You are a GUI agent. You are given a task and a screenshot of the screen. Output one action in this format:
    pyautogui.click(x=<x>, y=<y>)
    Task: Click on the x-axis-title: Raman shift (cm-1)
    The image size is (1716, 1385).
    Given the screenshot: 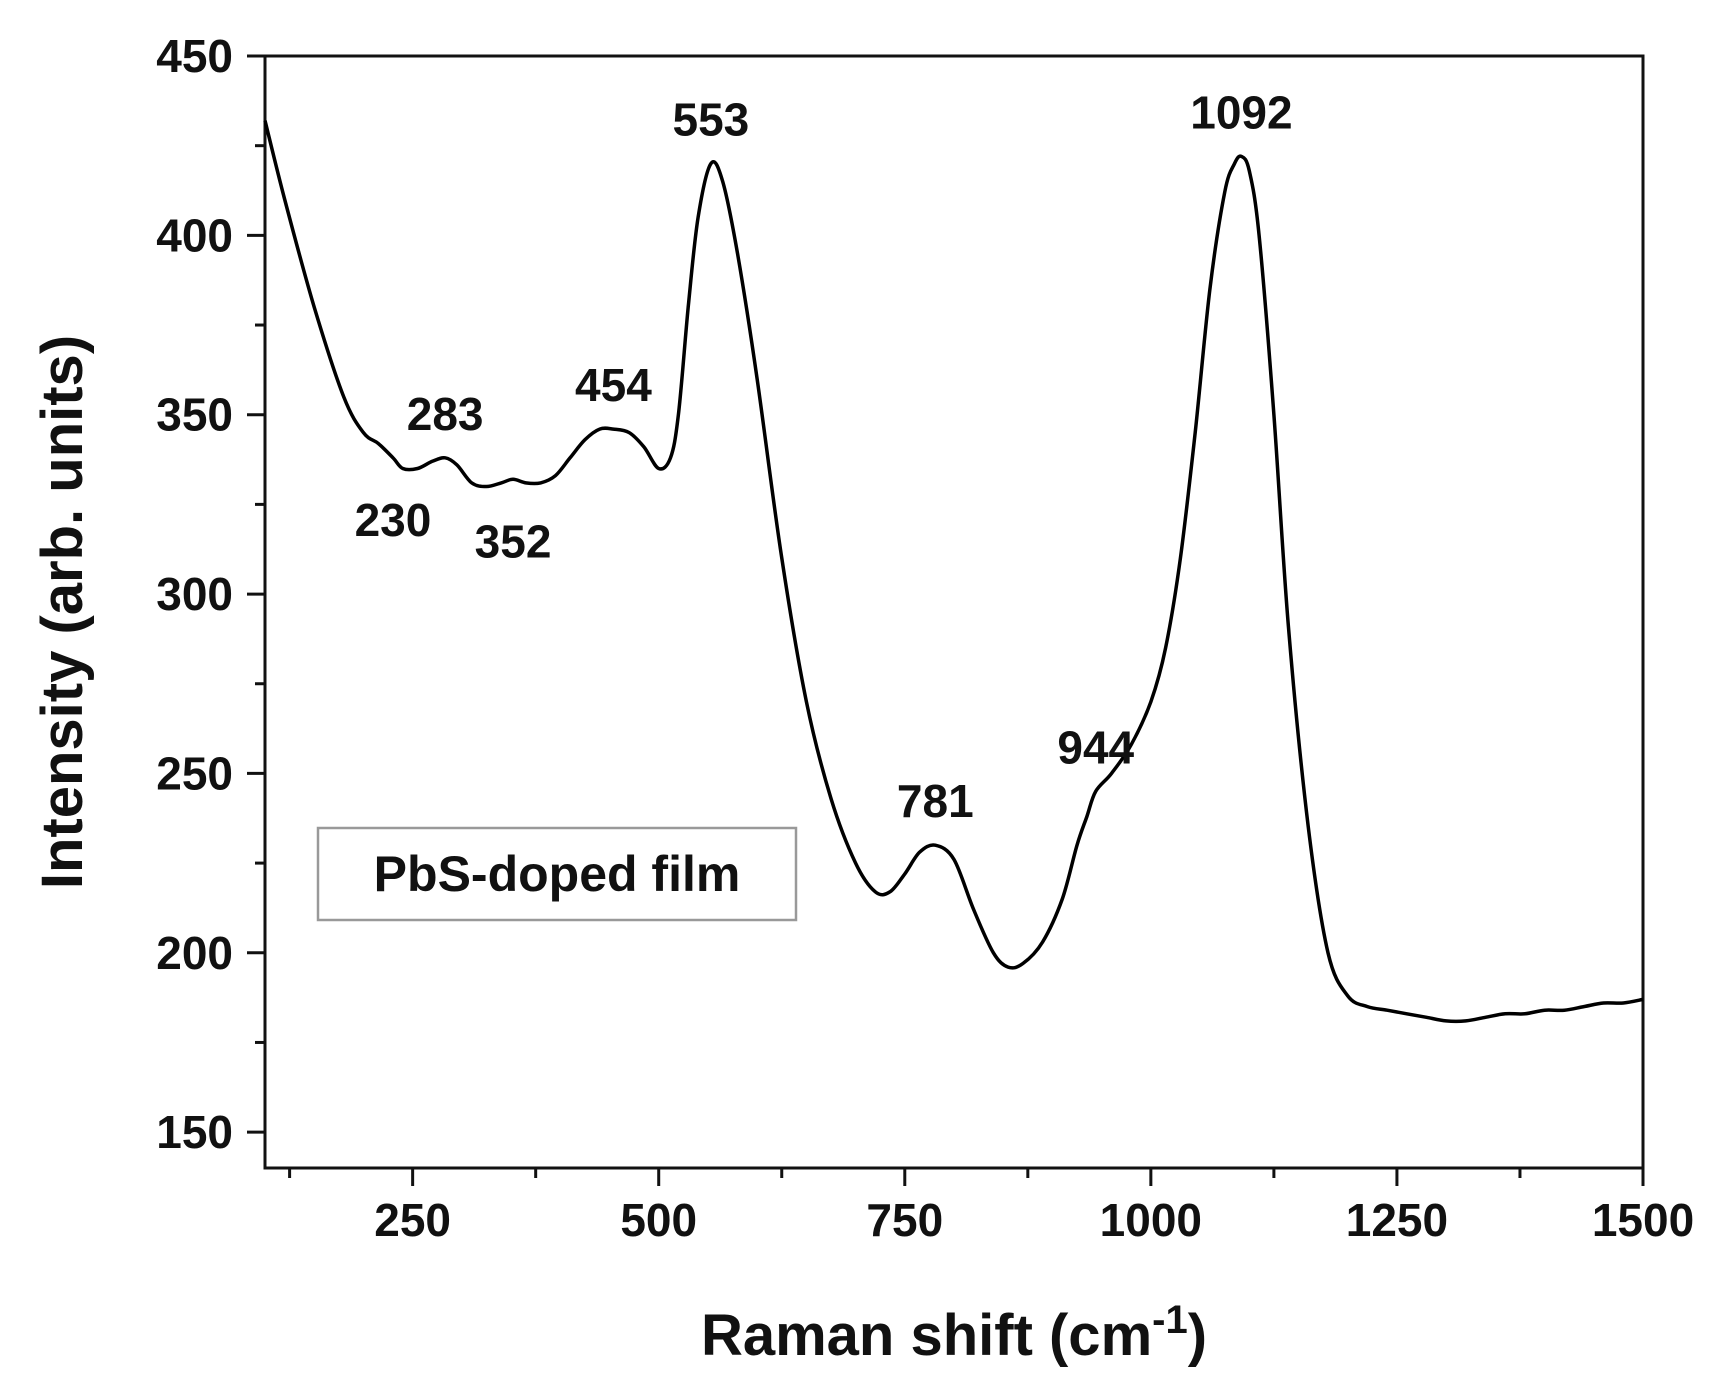 What is the action you would take?
    pyautogui.click(x=954, y=1333)
    